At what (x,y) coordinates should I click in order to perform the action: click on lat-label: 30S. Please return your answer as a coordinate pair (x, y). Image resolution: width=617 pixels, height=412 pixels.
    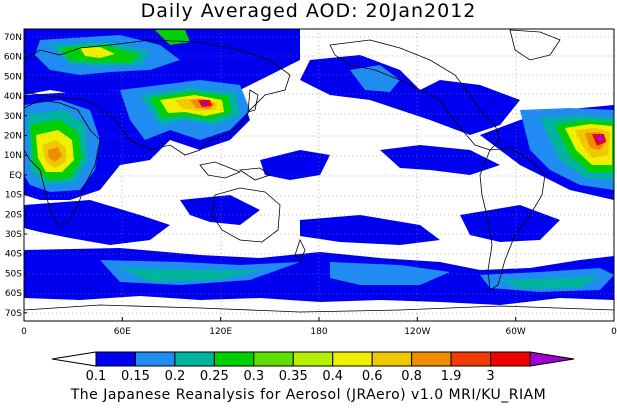
    Looking at the image, I should click on (13, 235).